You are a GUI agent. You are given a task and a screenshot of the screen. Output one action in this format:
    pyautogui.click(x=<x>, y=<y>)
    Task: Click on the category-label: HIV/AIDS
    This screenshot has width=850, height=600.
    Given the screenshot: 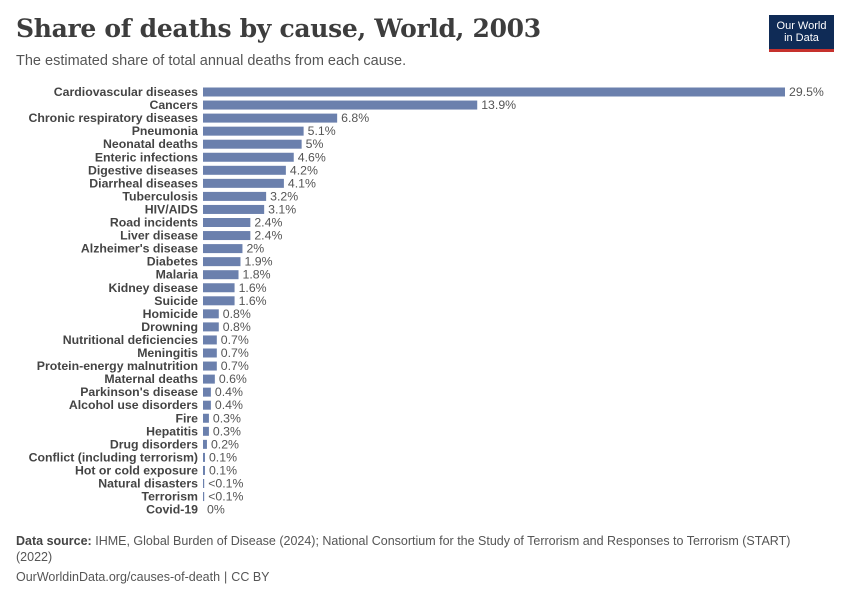 What is the action you would take?
    pyautogui.click(x=171, y=209)
    